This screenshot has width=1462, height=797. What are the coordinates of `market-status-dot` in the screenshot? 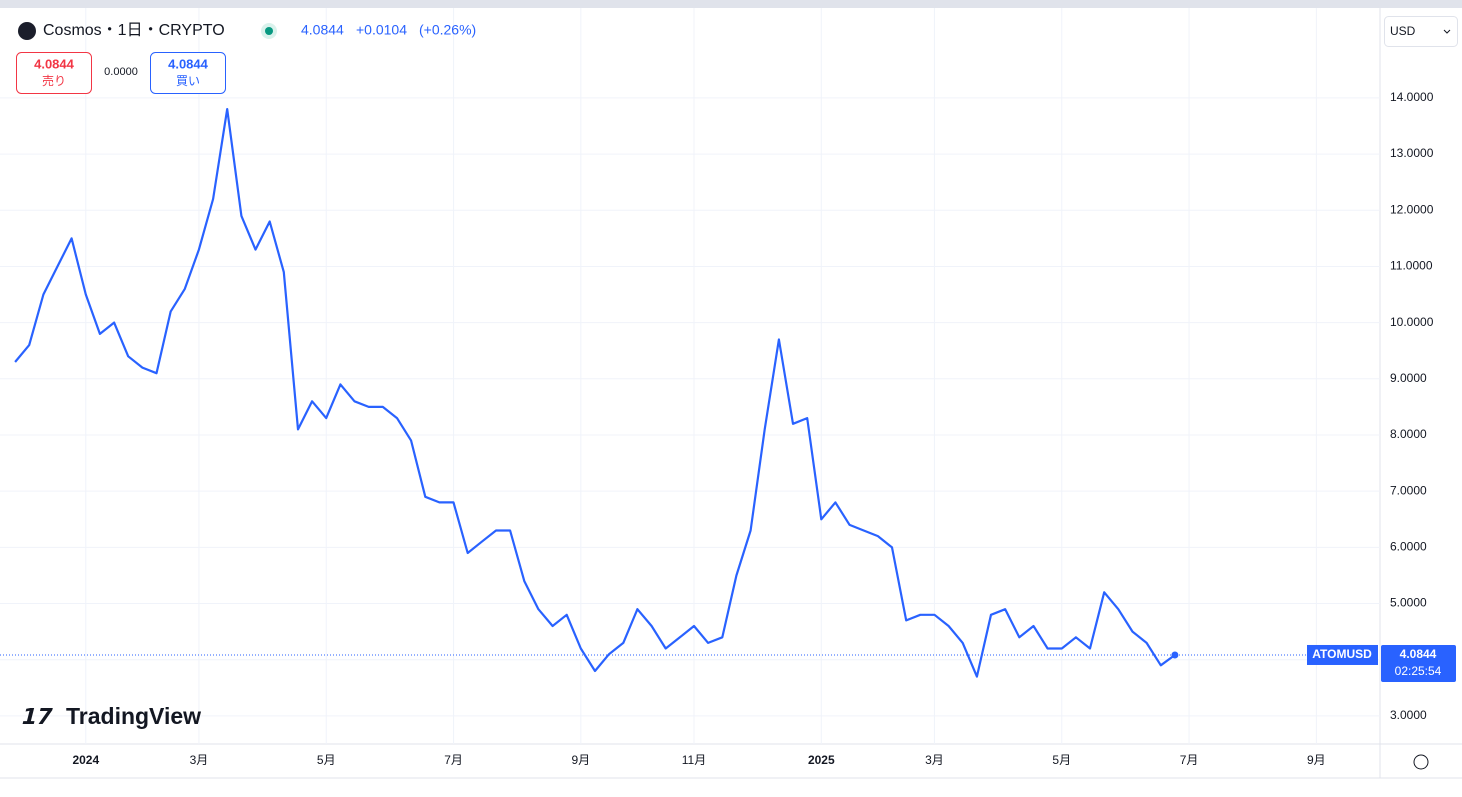 It's located at (269, 31).